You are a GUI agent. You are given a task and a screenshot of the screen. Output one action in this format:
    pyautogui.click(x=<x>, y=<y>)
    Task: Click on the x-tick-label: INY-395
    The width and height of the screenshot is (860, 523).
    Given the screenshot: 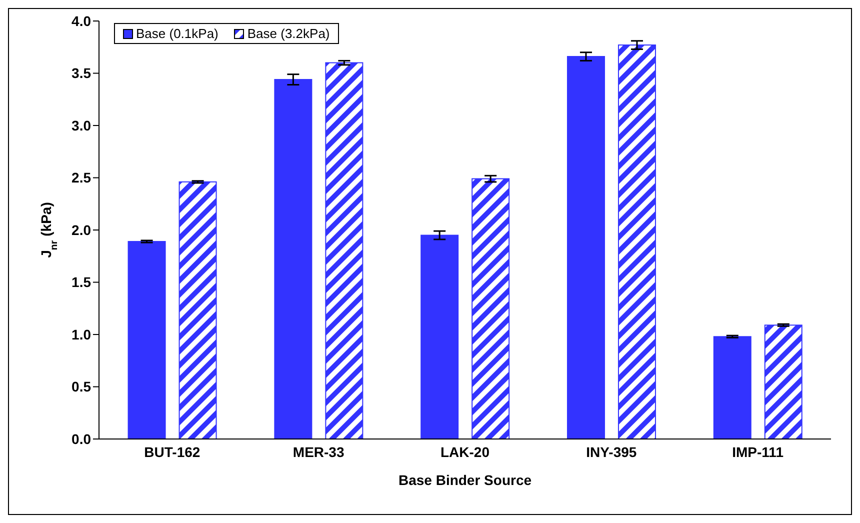 What is the action you would take?
    pyautogui.click(x=611, y=452)
    